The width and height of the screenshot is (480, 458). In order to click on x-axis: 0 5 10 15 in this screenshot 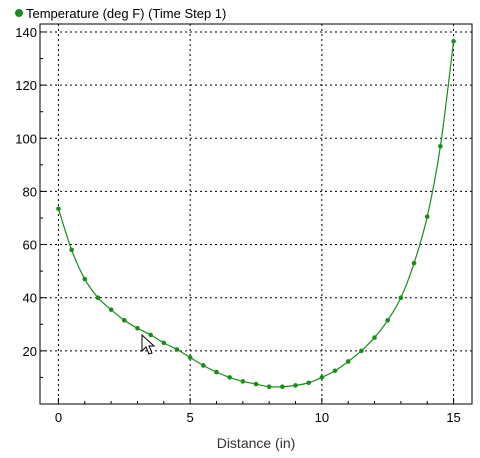, I will do `click(258, 411)`.